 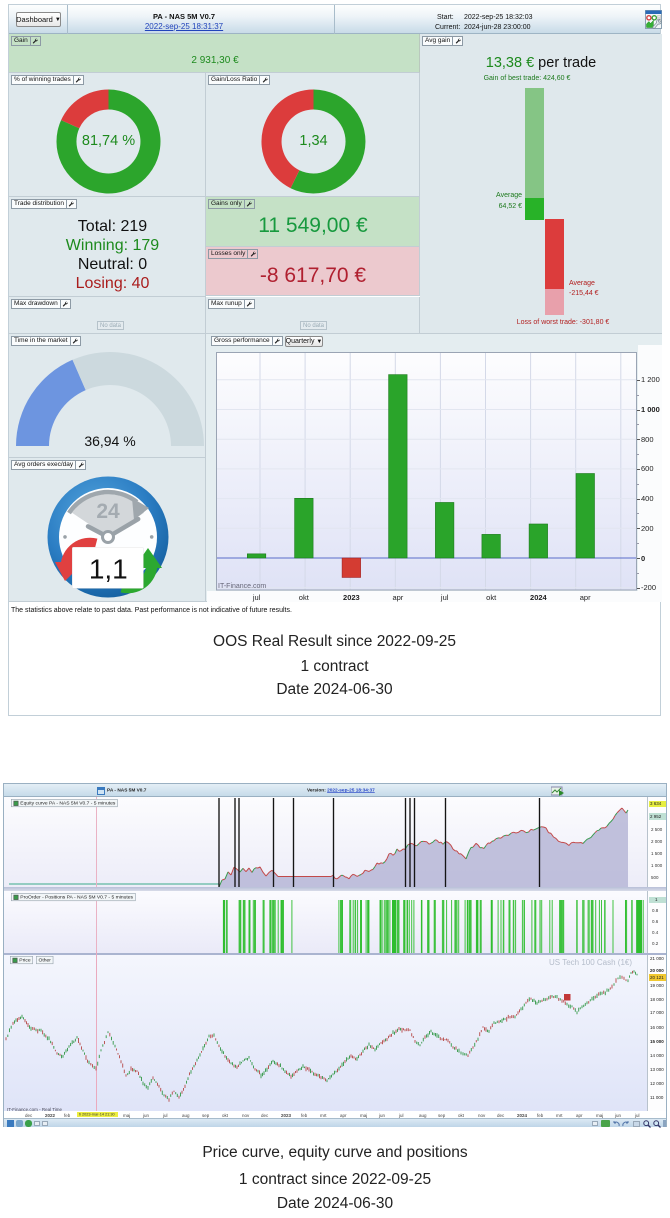 I want to click on svg-text: 1,1, so click(x=108, y=569).